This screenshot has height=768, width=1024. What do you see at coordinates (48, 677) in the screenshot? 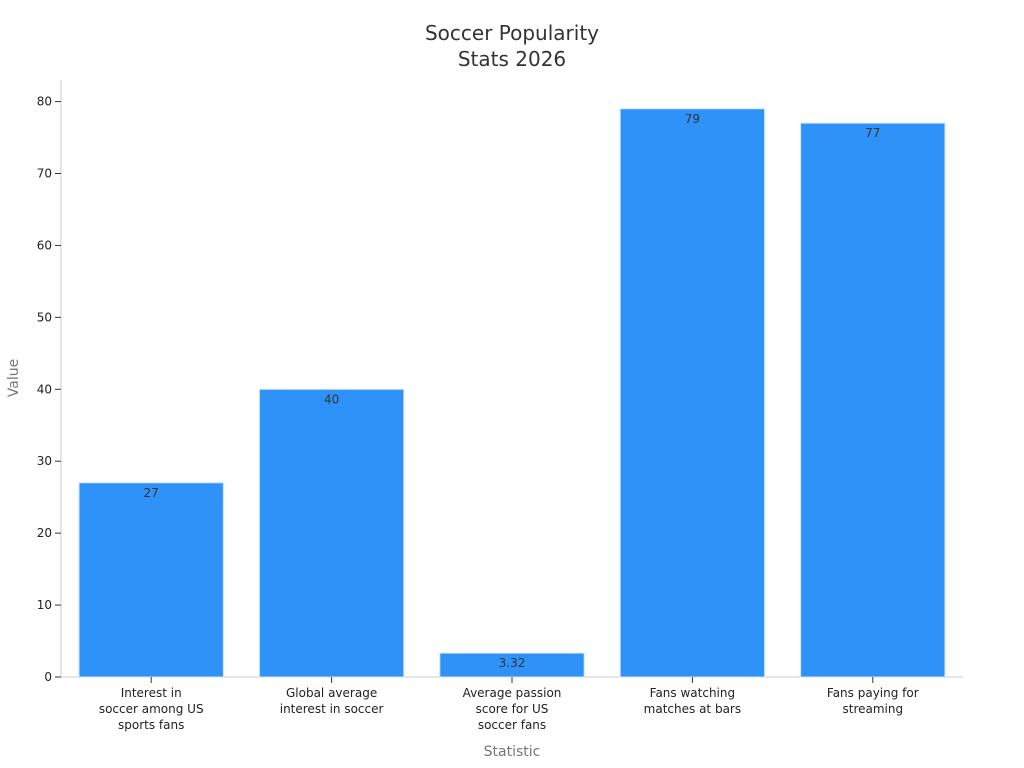
I see `y-tick-label: 0` at bounding box center [48, 677].